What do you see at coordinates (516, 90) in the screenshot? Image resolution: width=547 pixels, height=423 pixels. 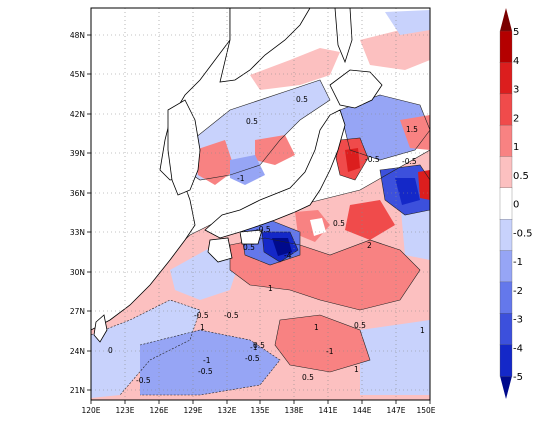 I see `colorbar-tick-label: 3` at bounding box center [516, 90].